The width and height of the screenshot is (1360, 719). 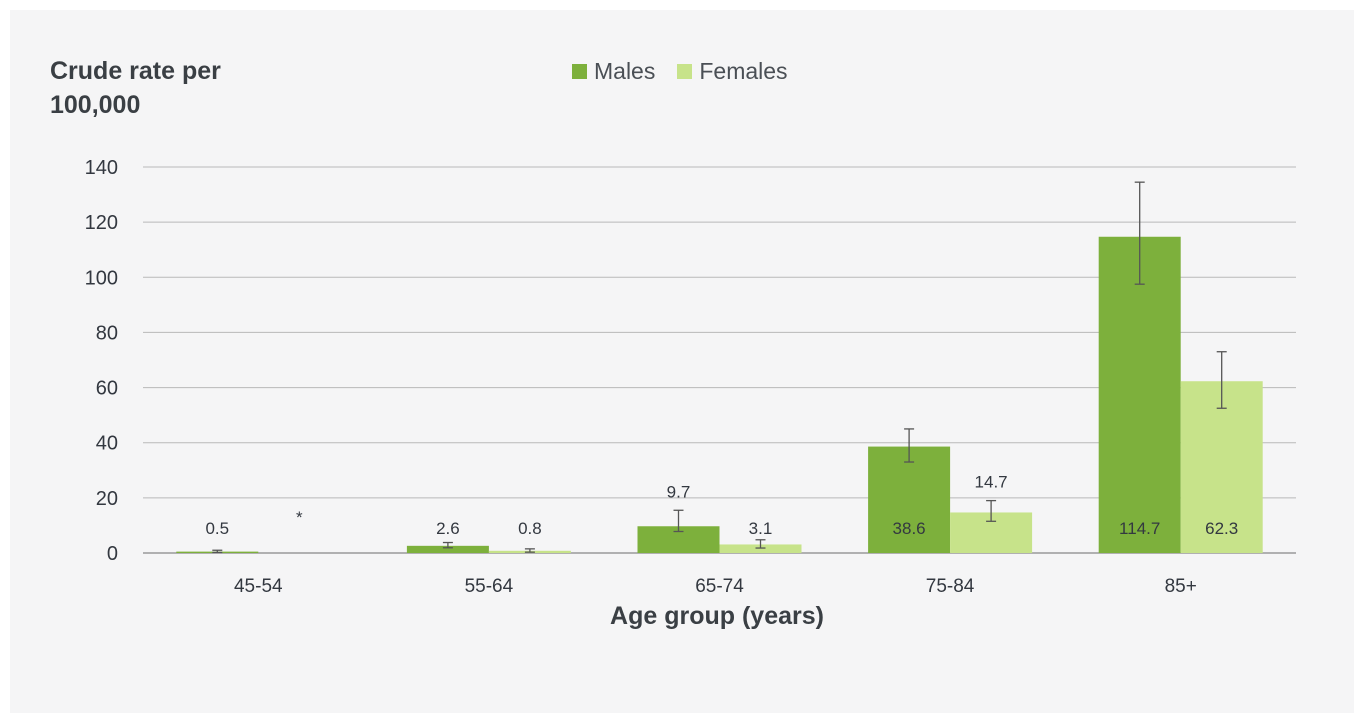 What do you see at coordinates (448, 528) in the screenshot?
I see `data-label-males: 2.6` at bounding box center [448, 528].